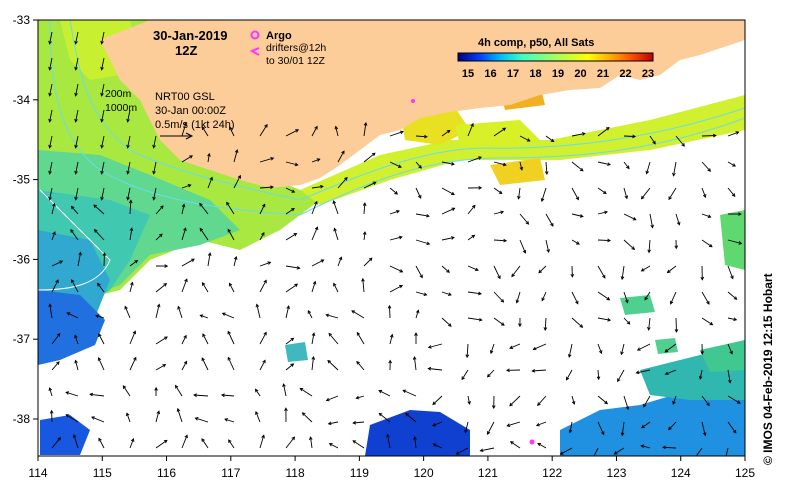 Image resolution: width=790 pixels, height=492 pixels. I want to click on scale-arrow-icon, so click(177, 136).